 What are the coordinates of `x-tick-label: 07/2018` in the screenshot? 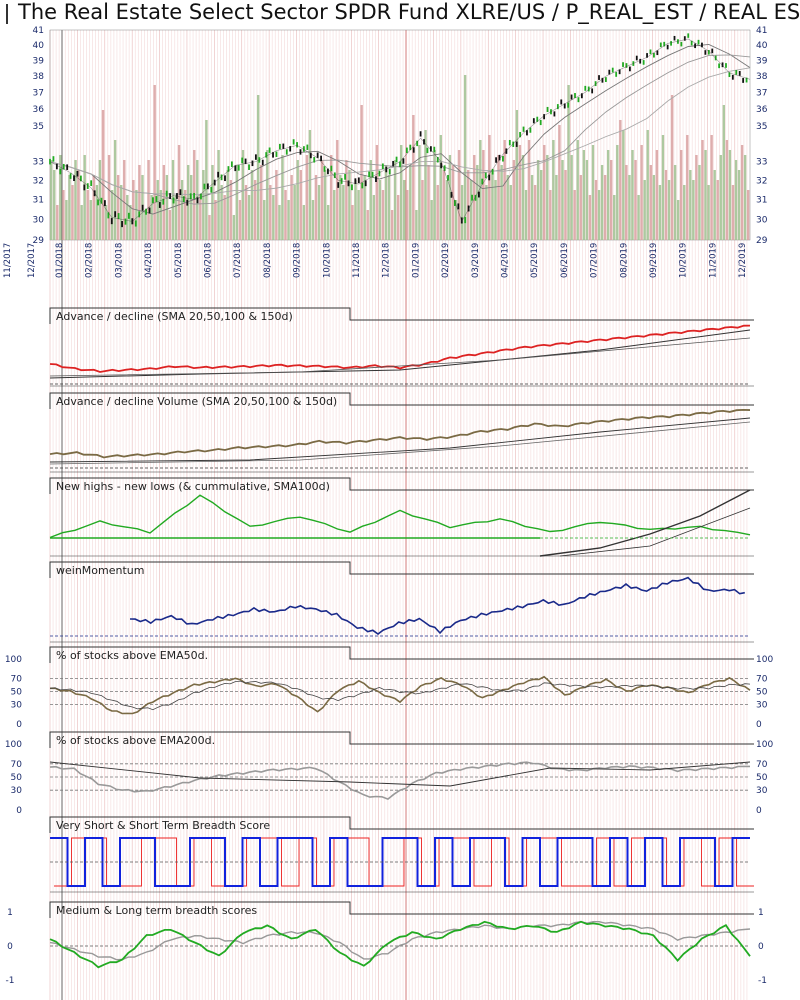 It's located at (238, 260).